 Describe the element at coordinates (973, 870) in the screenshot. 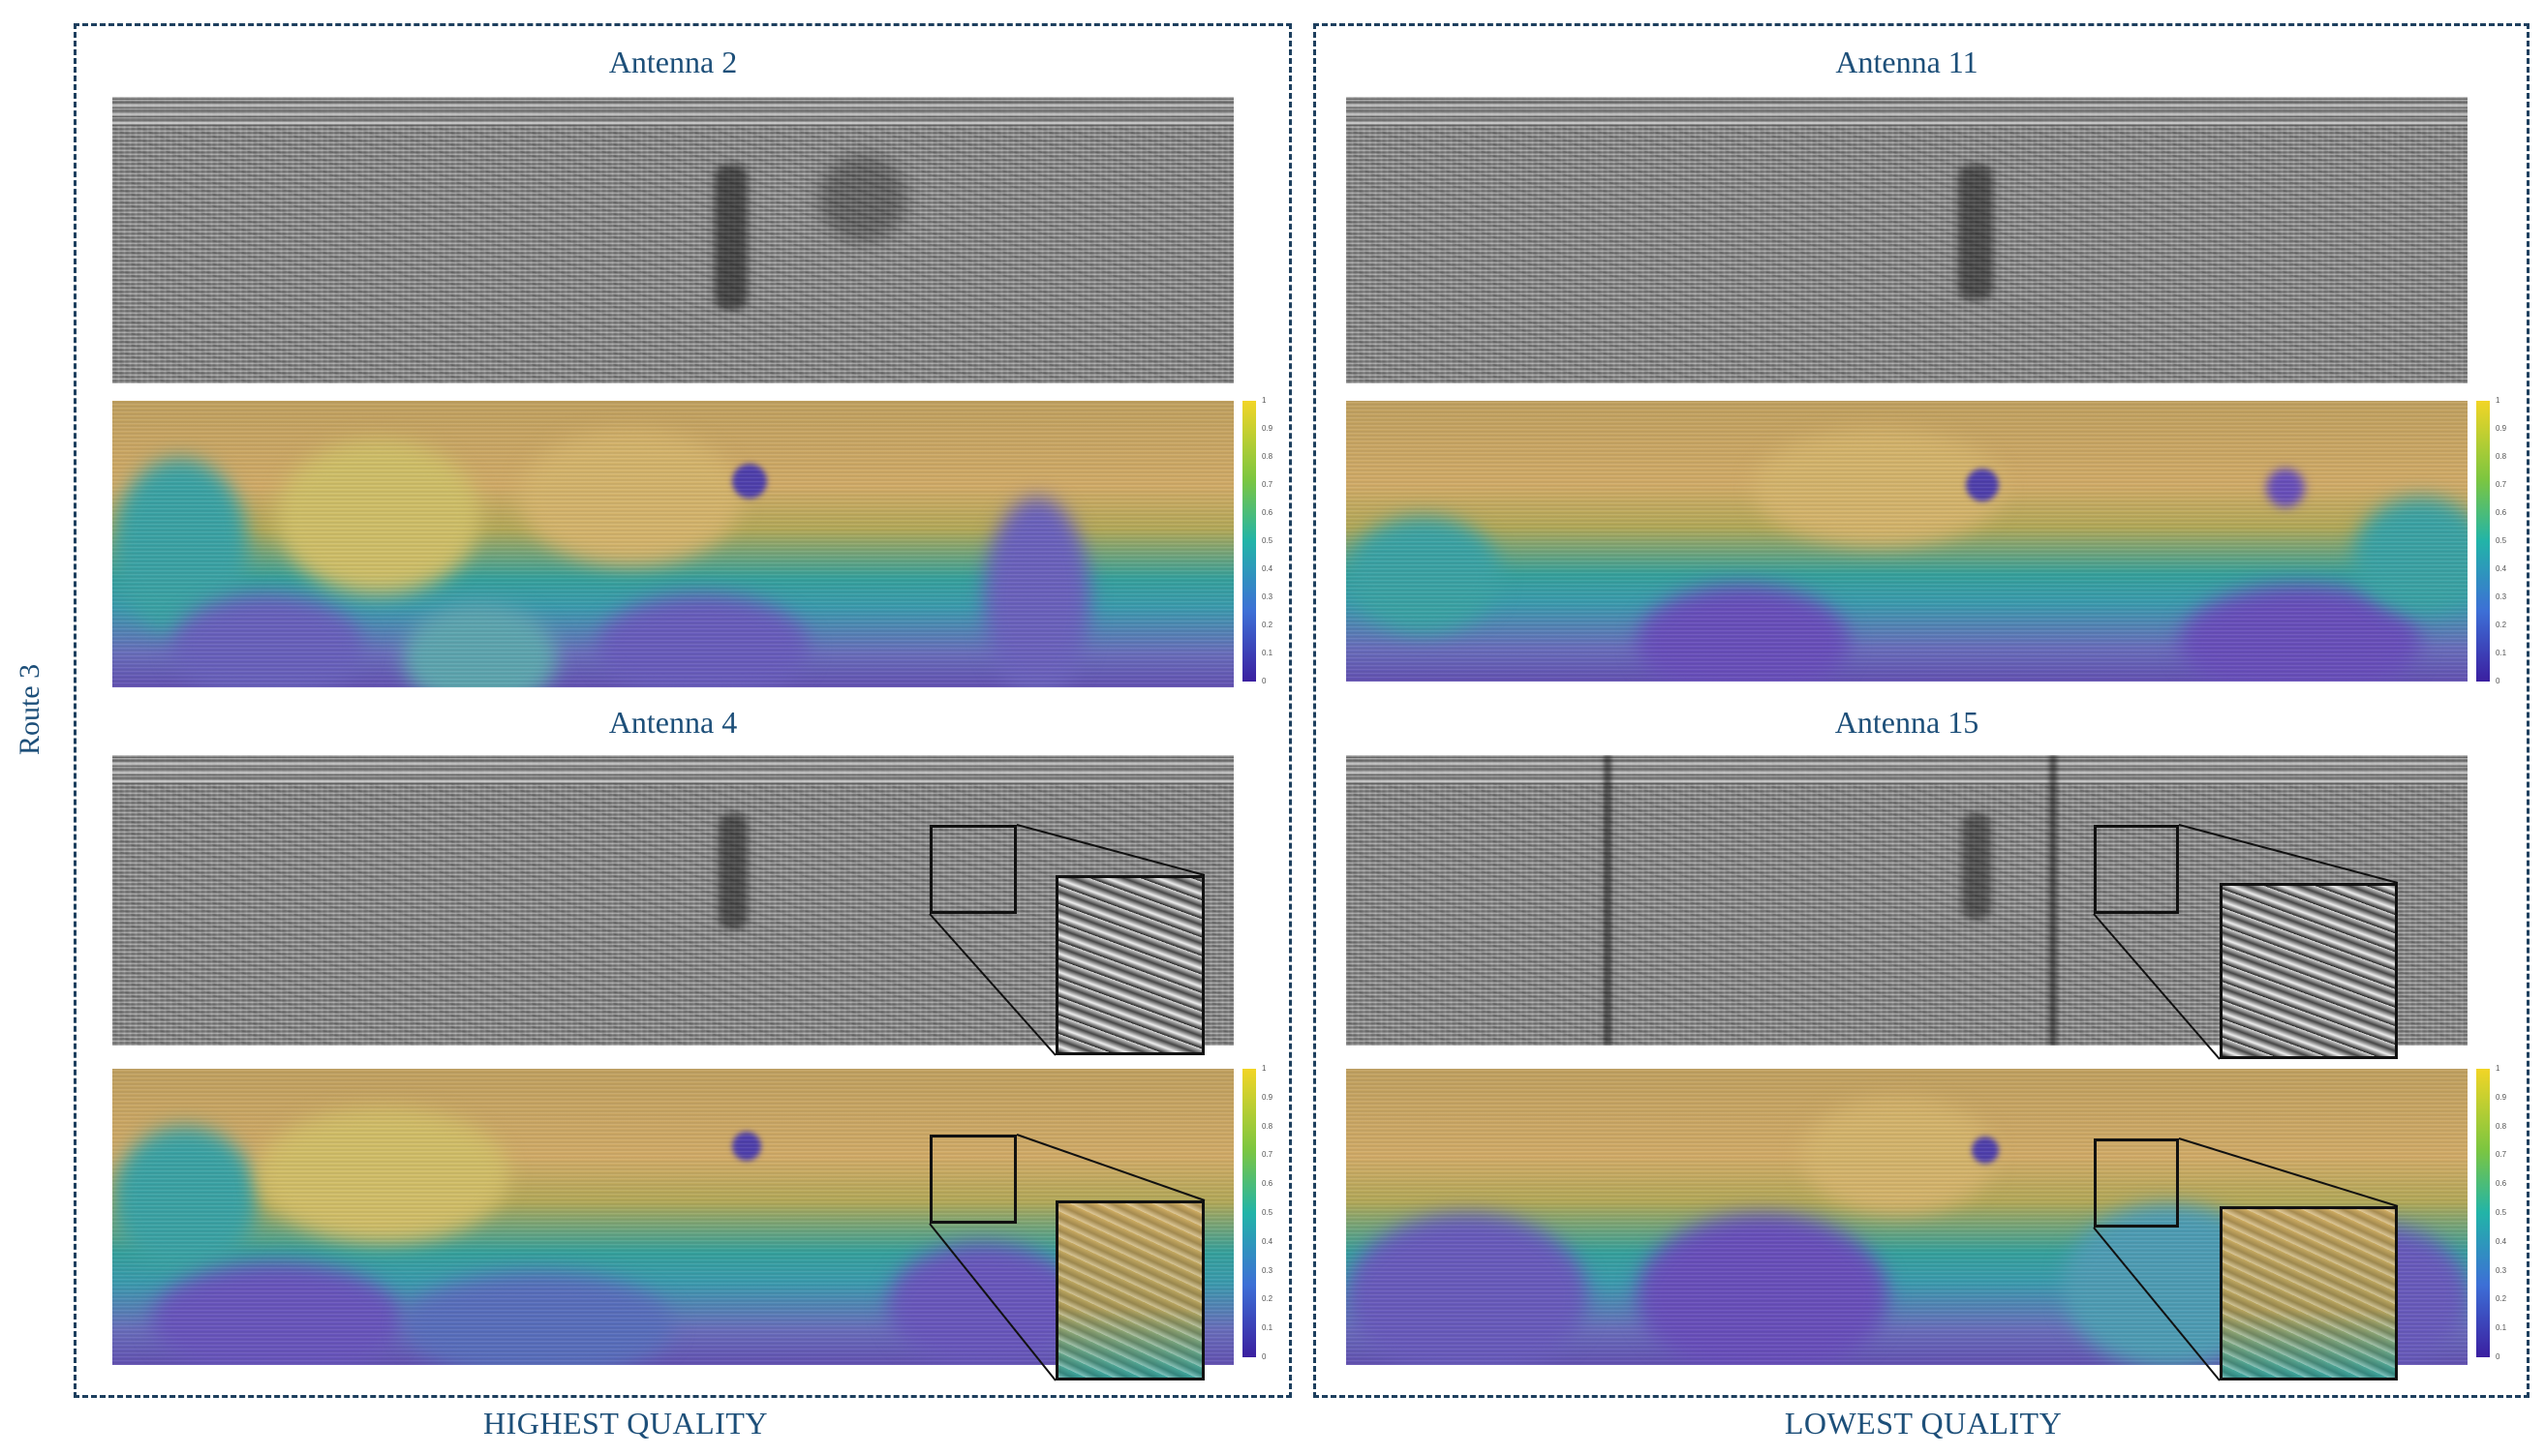

I see `antenna-4-radargram-inset-box` at that location.